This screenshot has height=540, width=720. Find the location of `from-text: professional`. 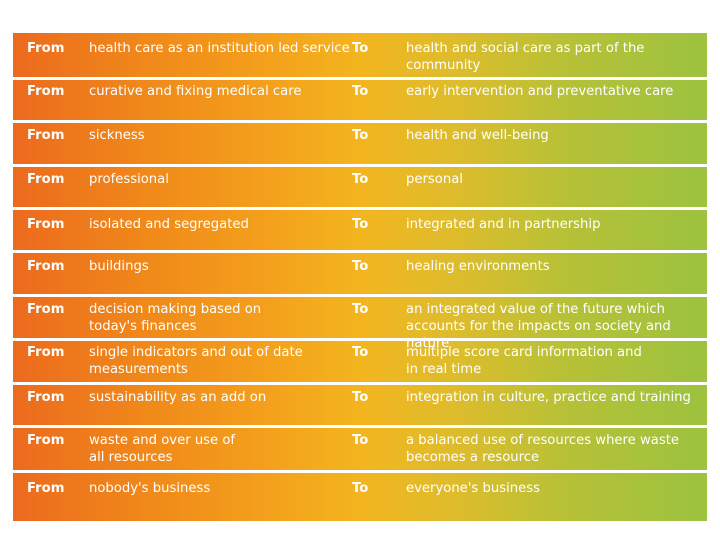

from-text: professional is located at coordinates (129, 179).